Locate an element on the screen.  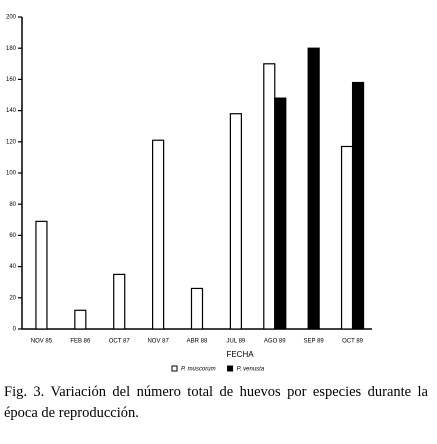
y-tick-label: 180 is located at coordinates (11, 49).